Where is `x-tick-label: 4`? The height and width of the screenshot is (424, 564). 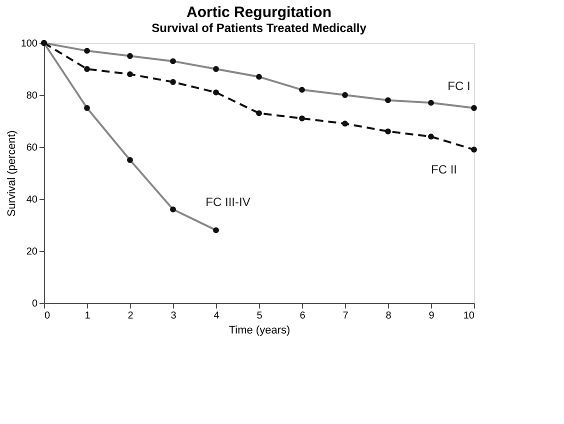 x-tick-label: 4 is located at coordinates (217, 316).